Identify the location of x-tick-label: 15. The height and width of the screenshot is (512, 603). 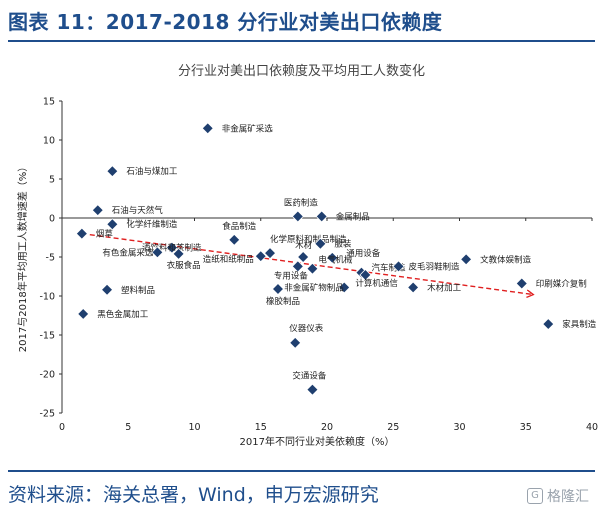
(261, 427).